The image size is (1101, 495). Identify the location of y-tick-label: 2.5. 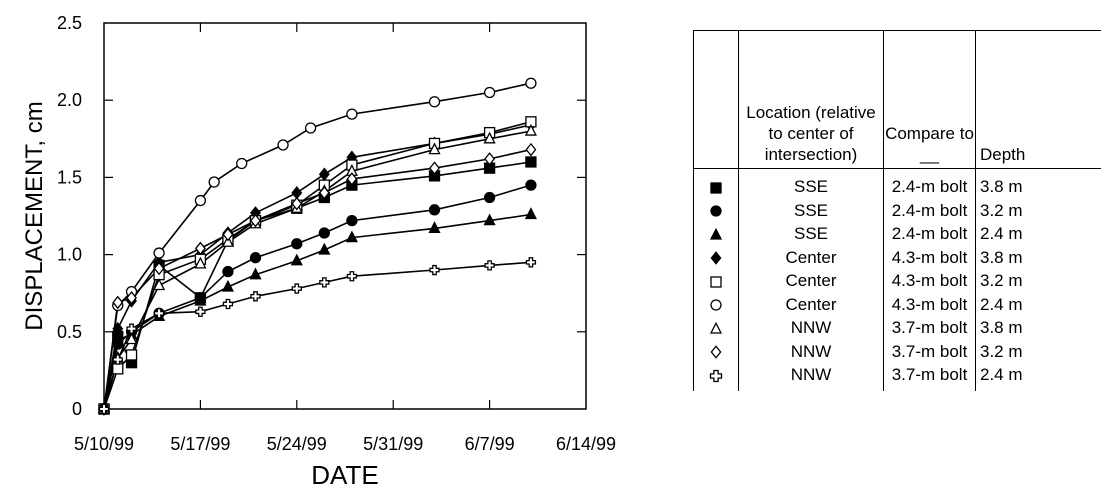
(69, 23).